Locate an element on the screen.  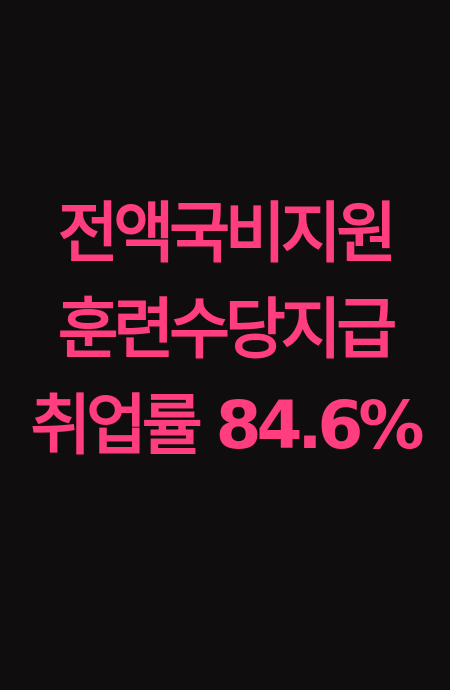
headline-line-1: 전액국비지원 is located at coordinates (227, 233).